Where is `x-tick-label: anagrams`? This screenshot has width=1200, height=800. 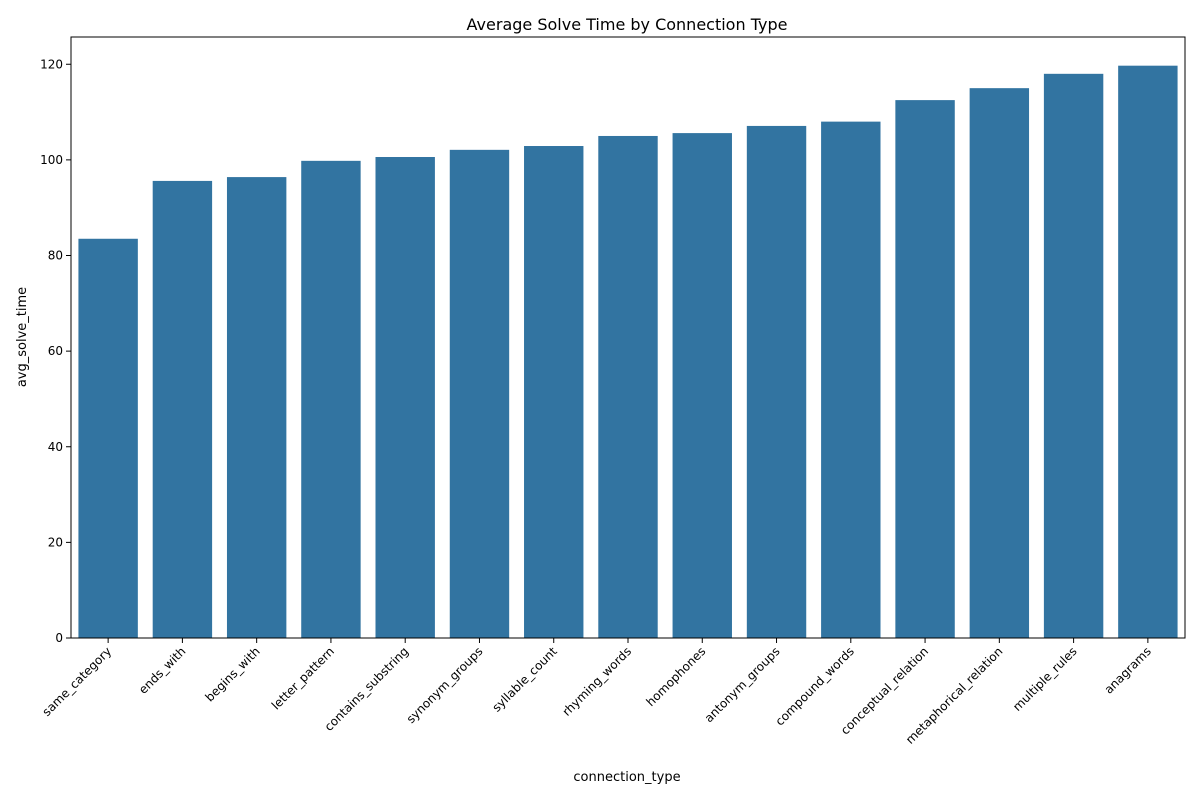
x-tick-label: anagrams is located at coordinates (1128, 670).